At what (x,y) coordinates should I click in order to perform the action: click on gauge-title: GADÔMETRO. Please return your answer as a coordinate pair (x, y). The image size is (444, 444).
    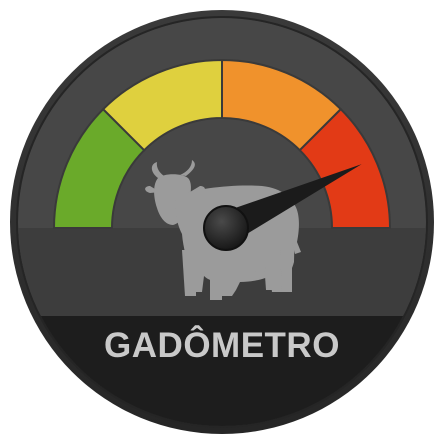
    Looking at the image, I should click on (222, 345).